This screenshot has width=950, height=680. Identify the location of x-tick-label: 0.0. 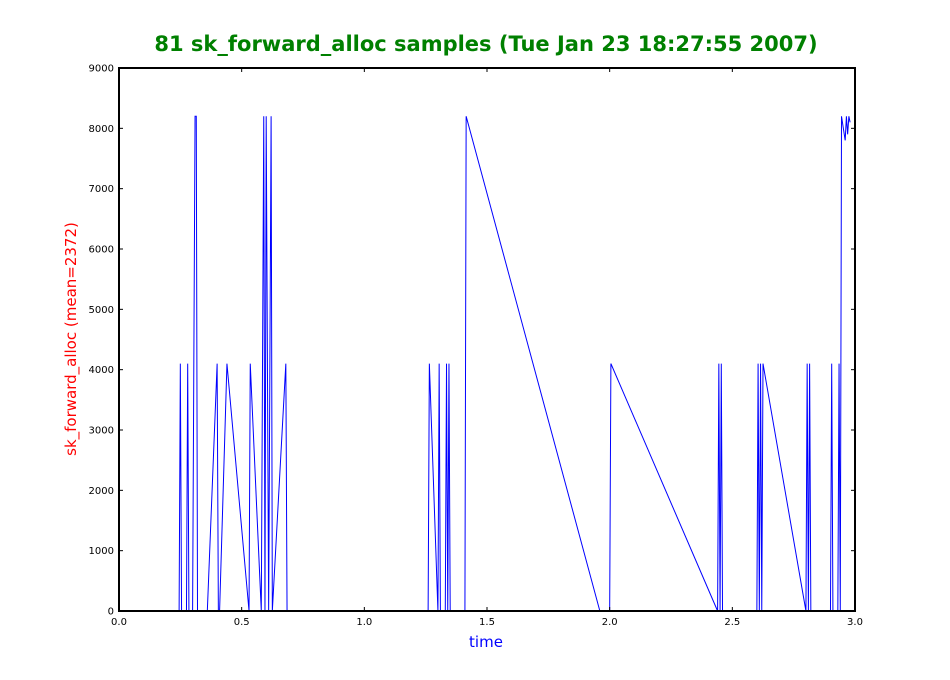
(119, 622).